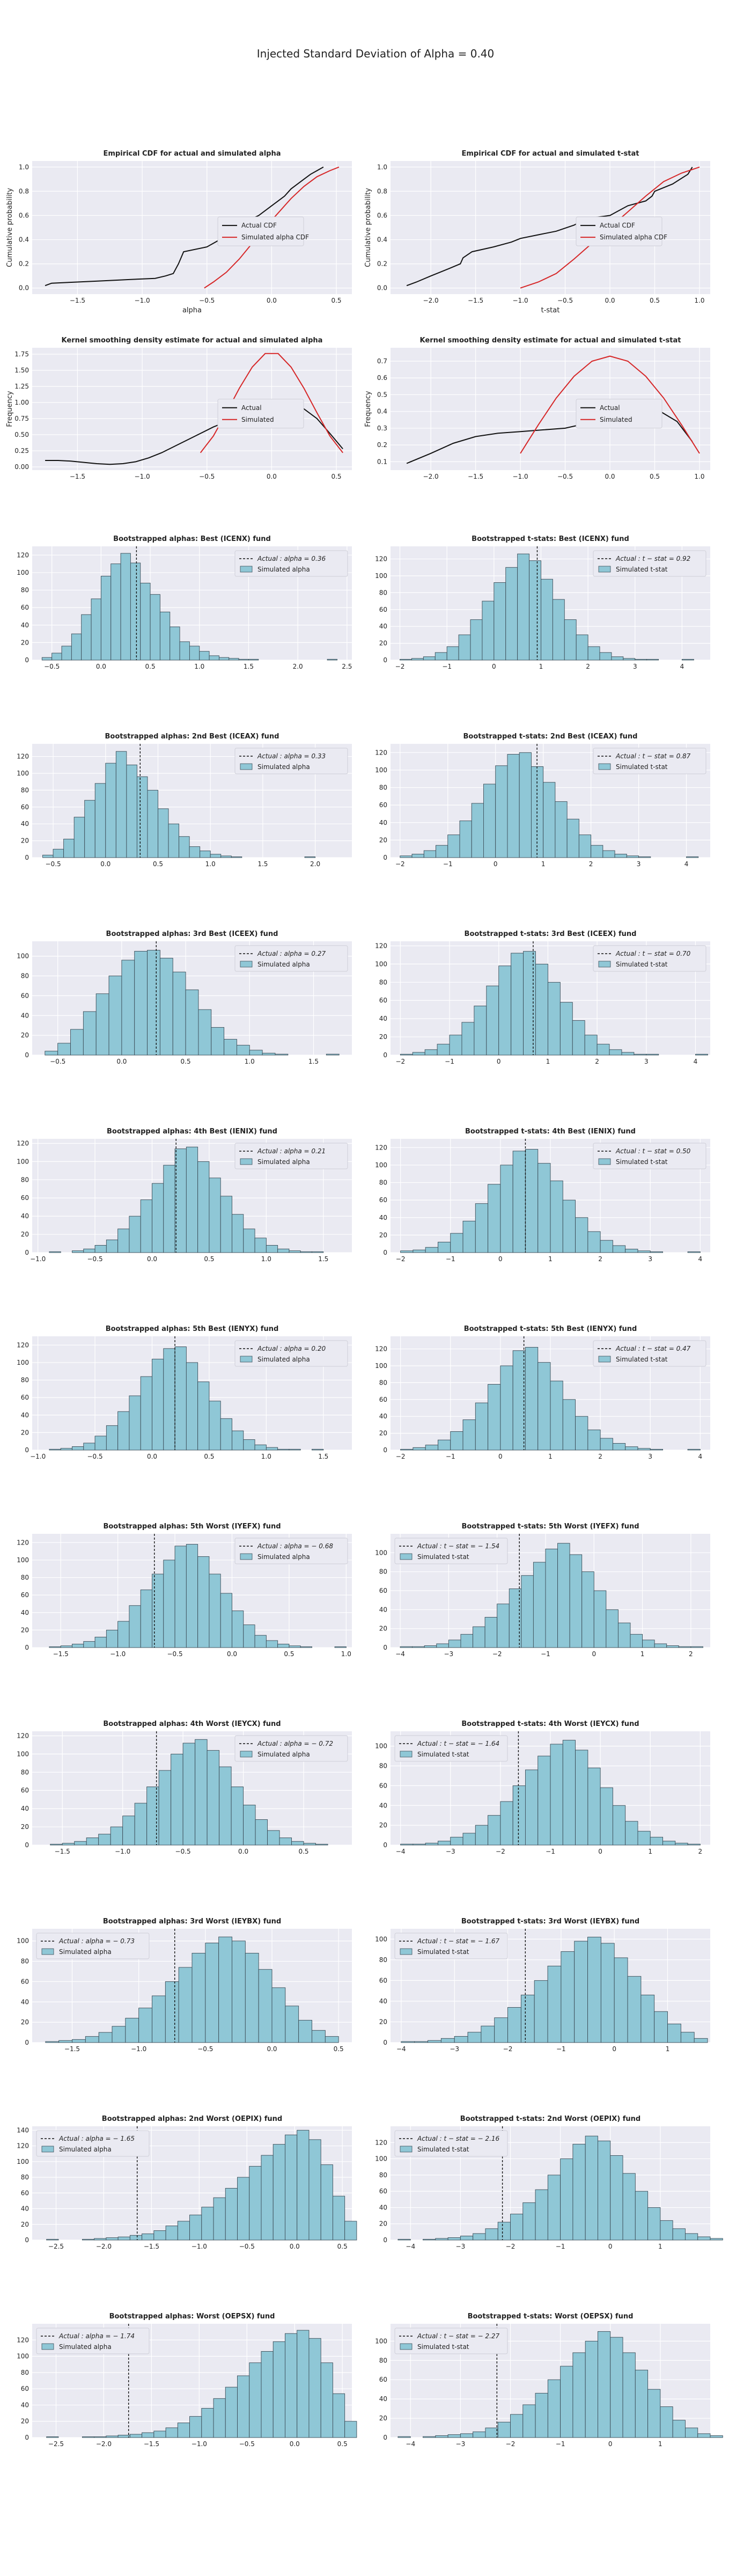 The height and width of the screenshot is (2576, 751). What do you see at coordinates (199, 666) in the screenshot?
I see `x-tick-label: 1.0` at bounding box center [199, 666].